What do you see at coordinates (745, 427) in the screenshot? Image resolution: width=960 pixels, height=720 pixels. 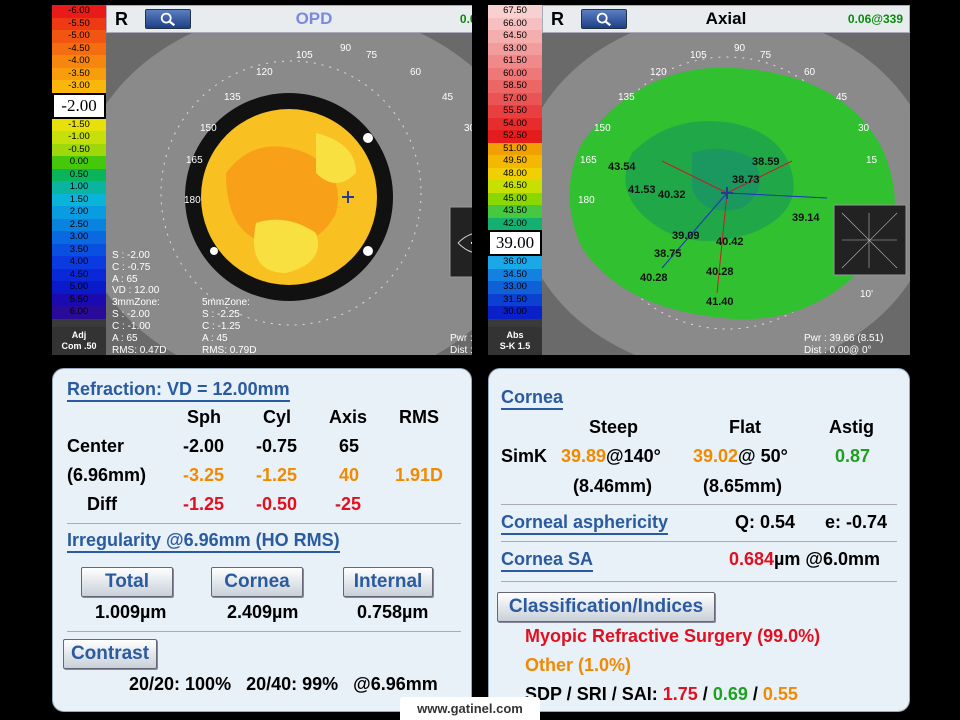 I see `col-flat: Flat` at bounding box center [745, 427].